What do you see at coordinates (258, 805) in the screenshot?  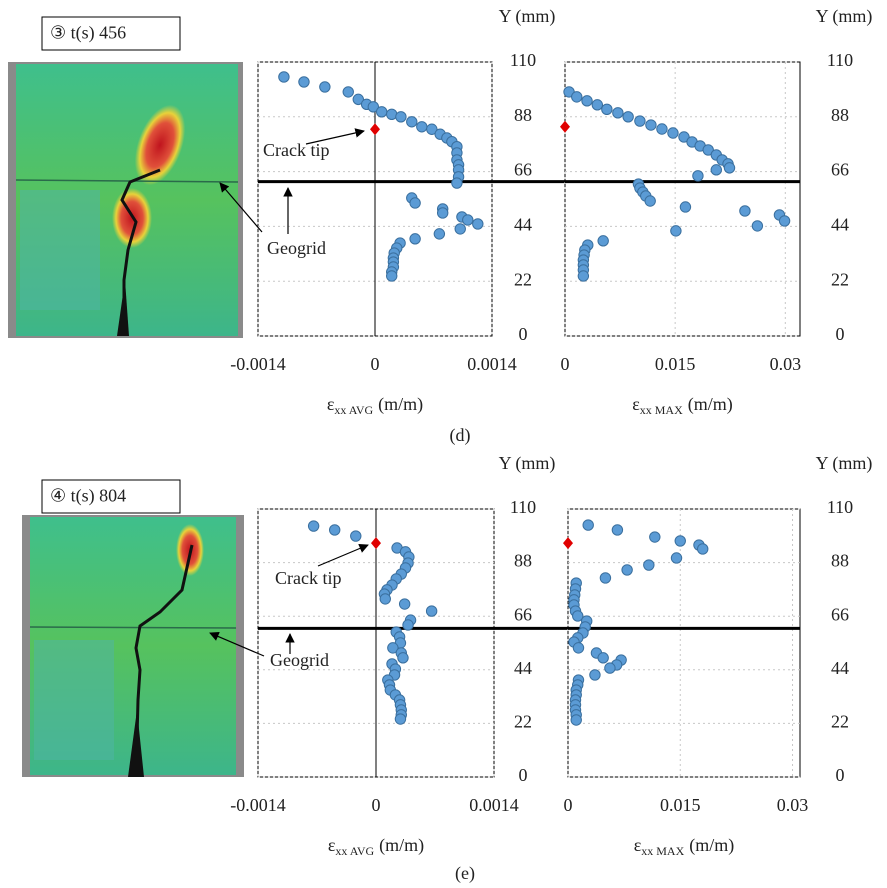 I see `x-tick-label: -0.0014` at bounding box center [258, 805].